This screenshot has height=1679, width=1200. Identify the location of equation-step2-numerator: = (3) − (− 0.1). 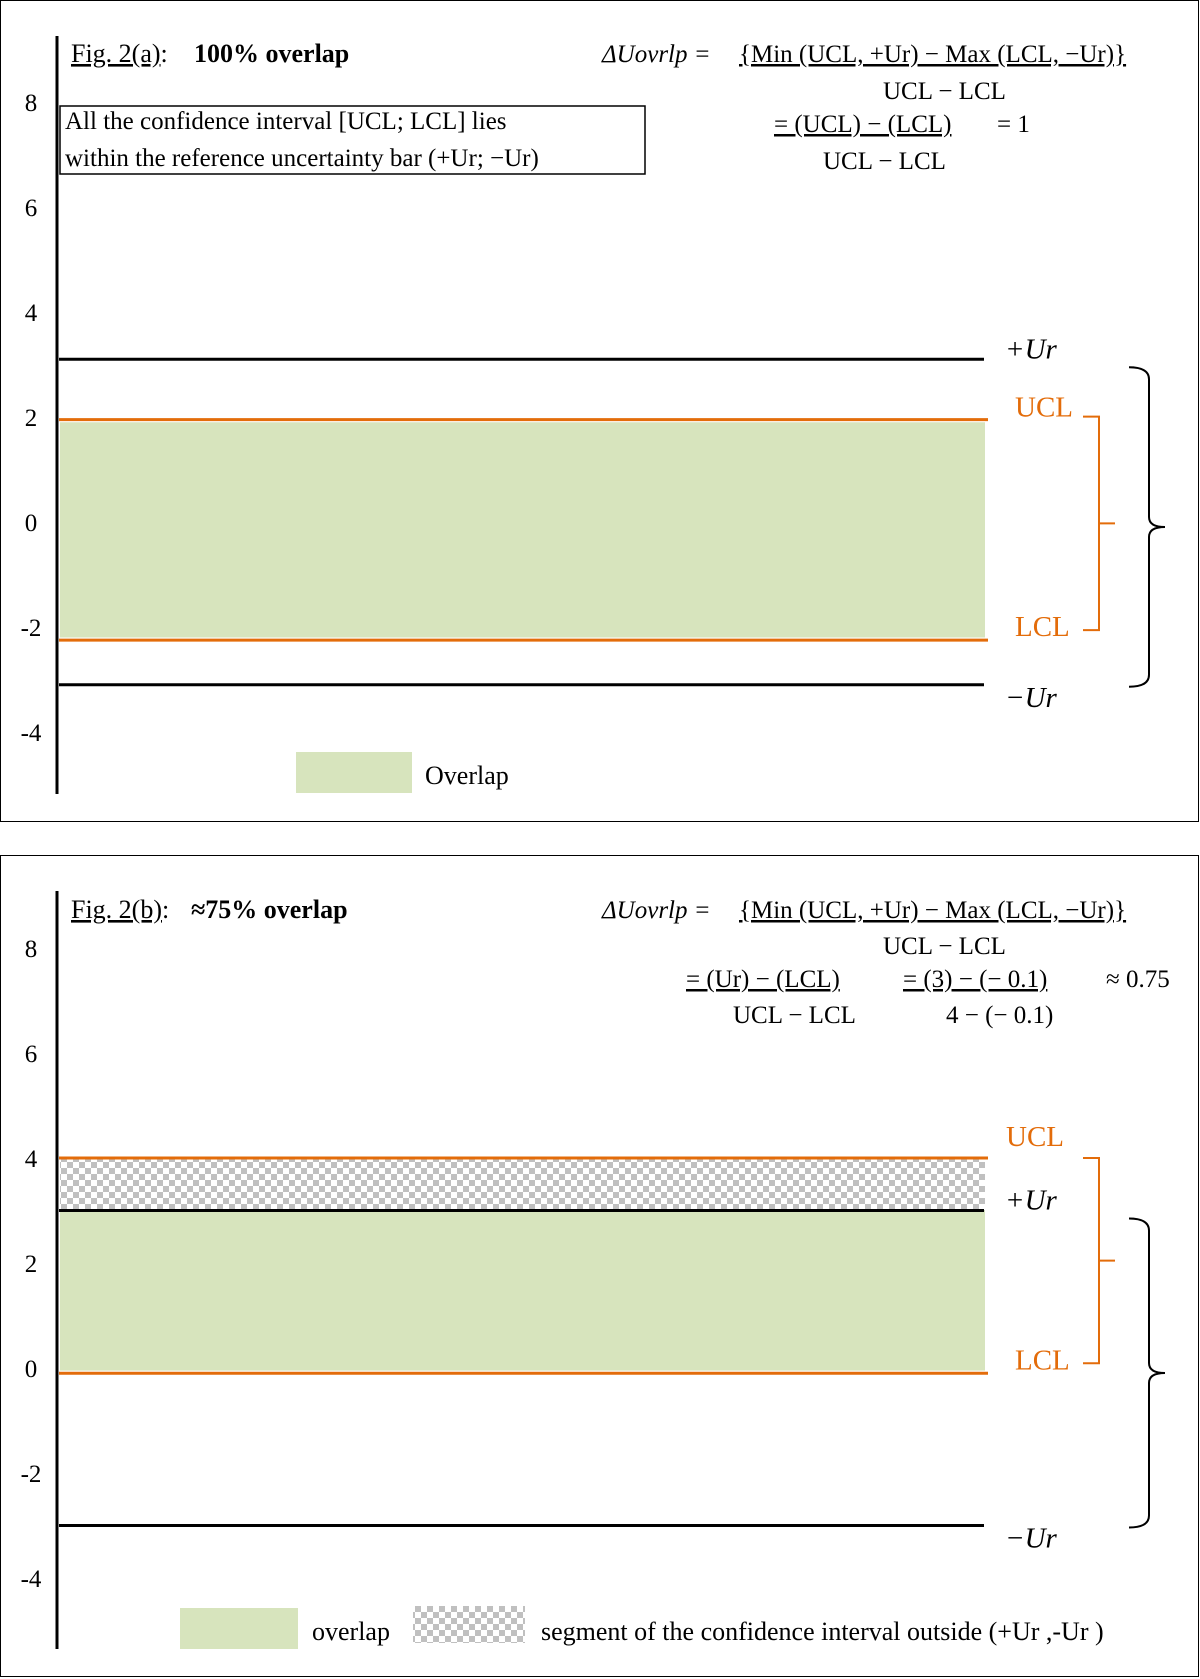
(975, 979).